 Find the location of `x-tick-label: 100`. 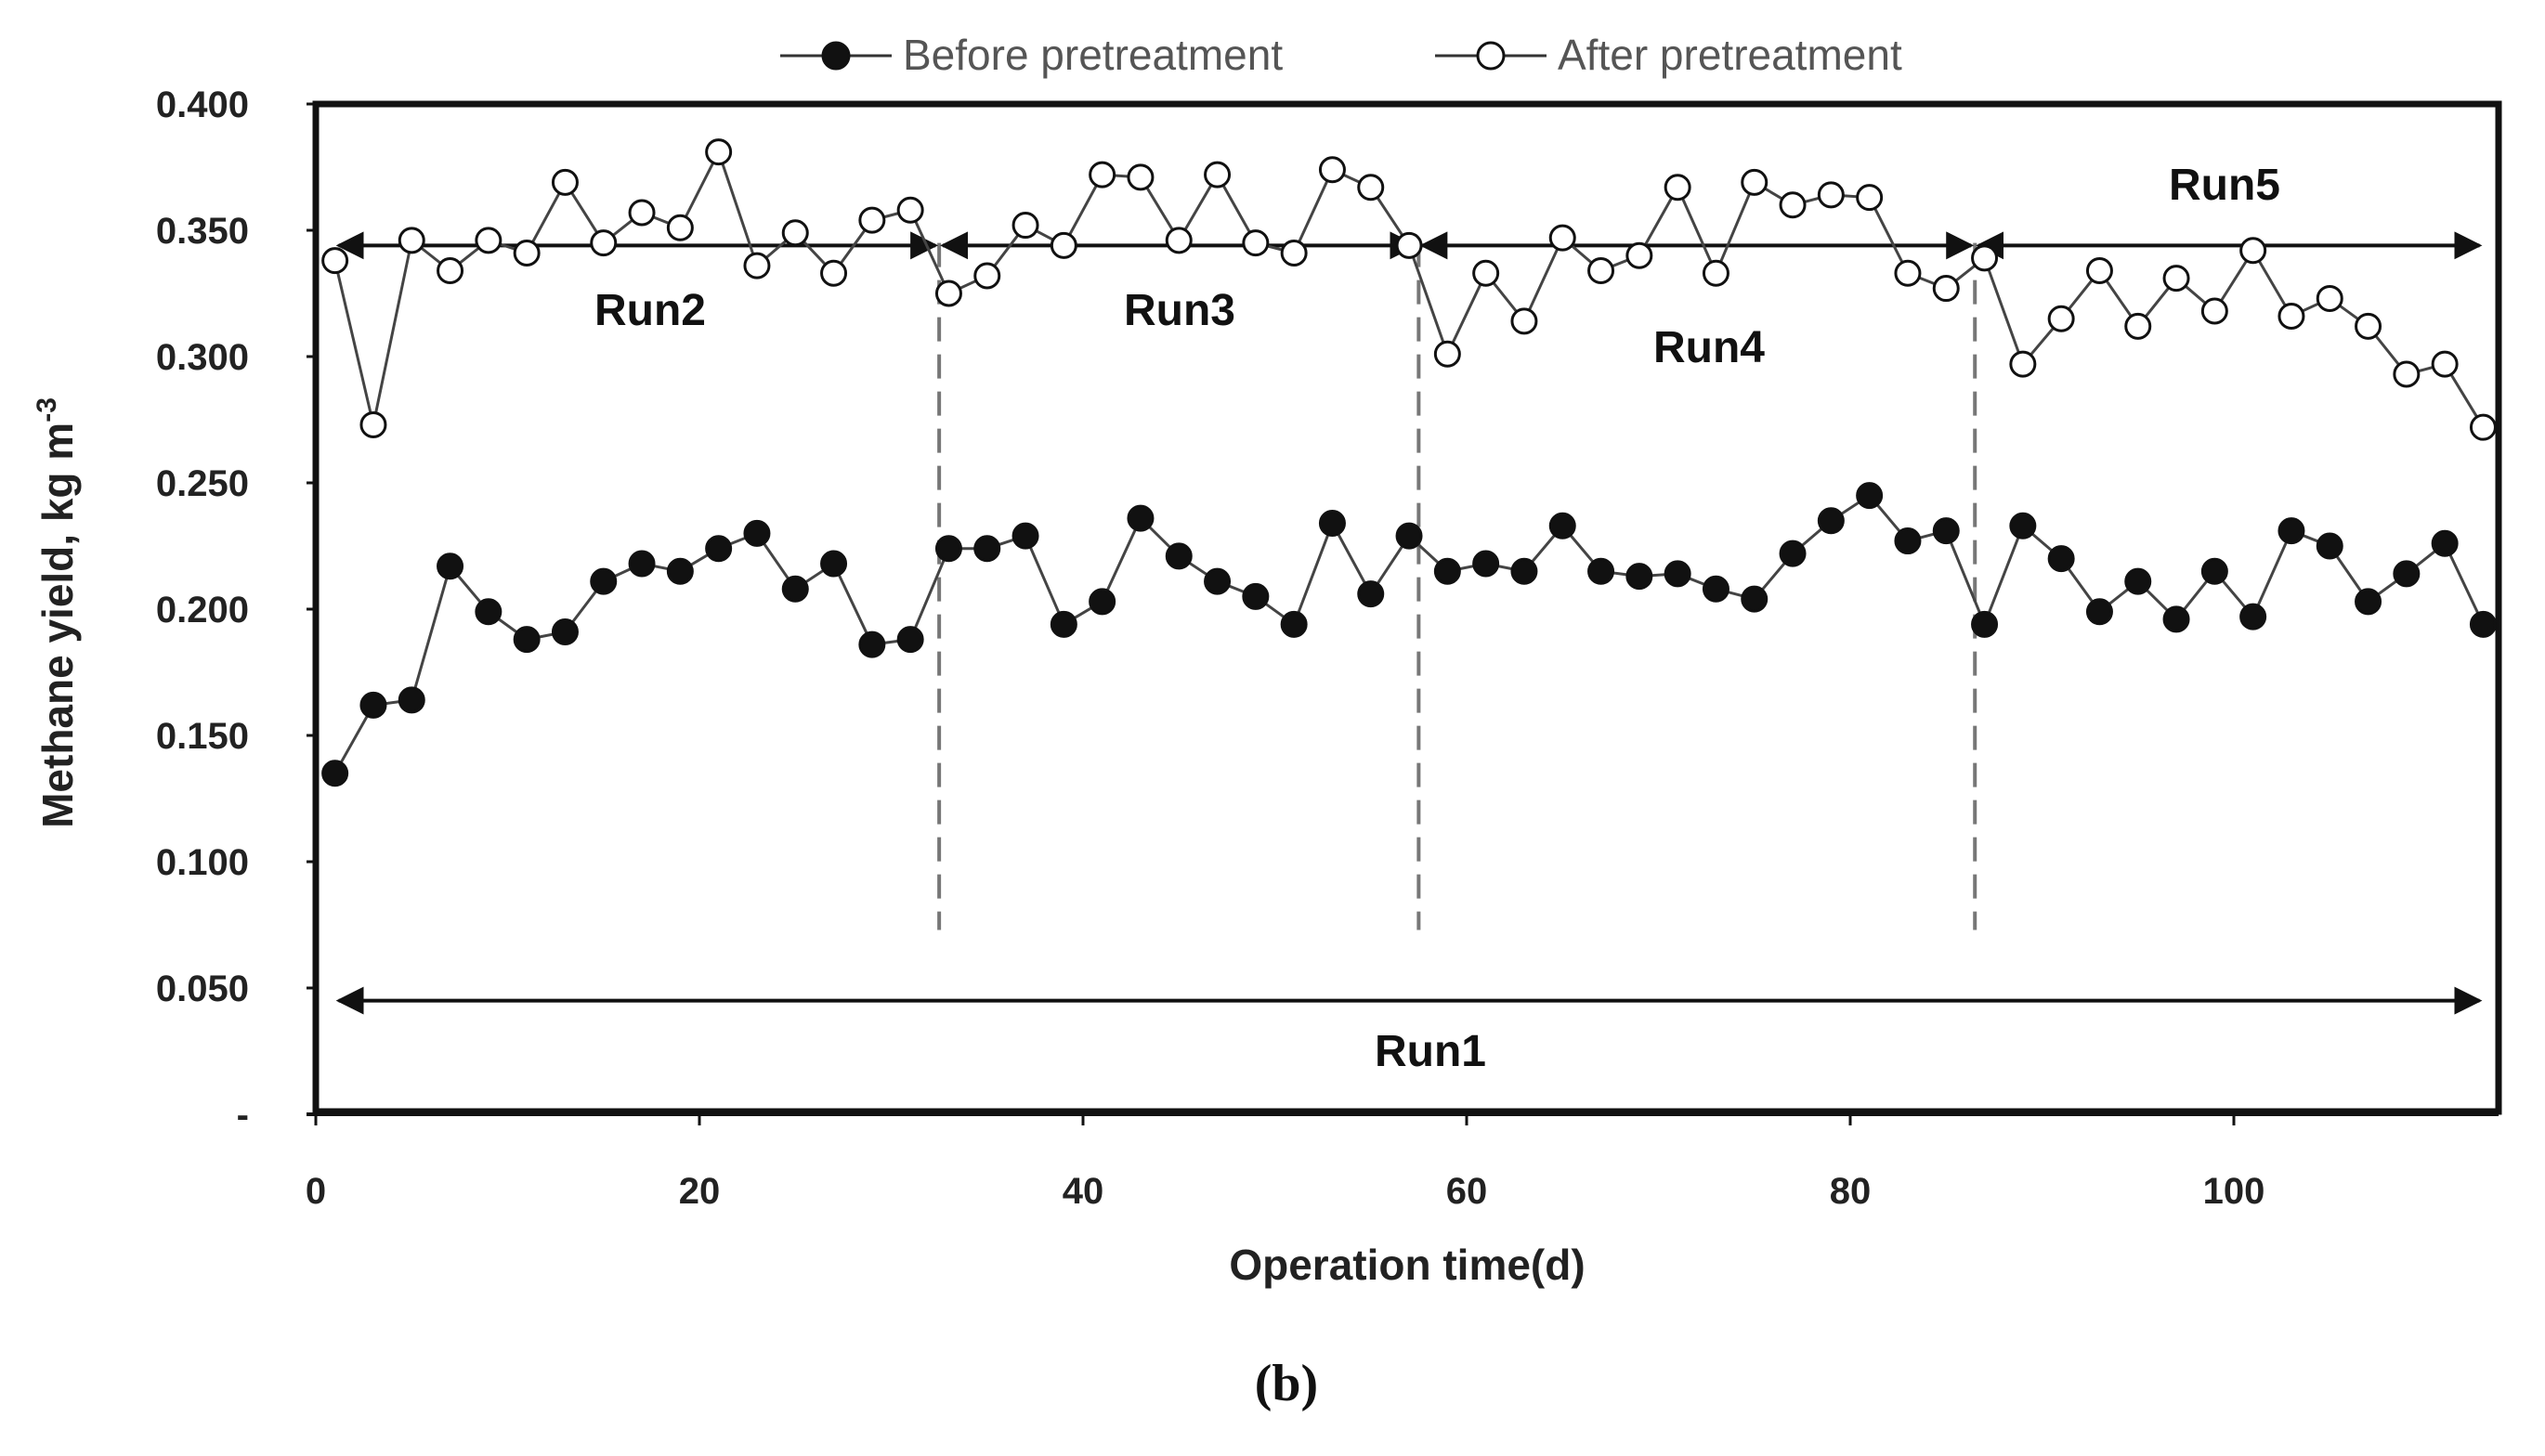

x-tick-label: 100 is located at coordinates (2234, 1191).